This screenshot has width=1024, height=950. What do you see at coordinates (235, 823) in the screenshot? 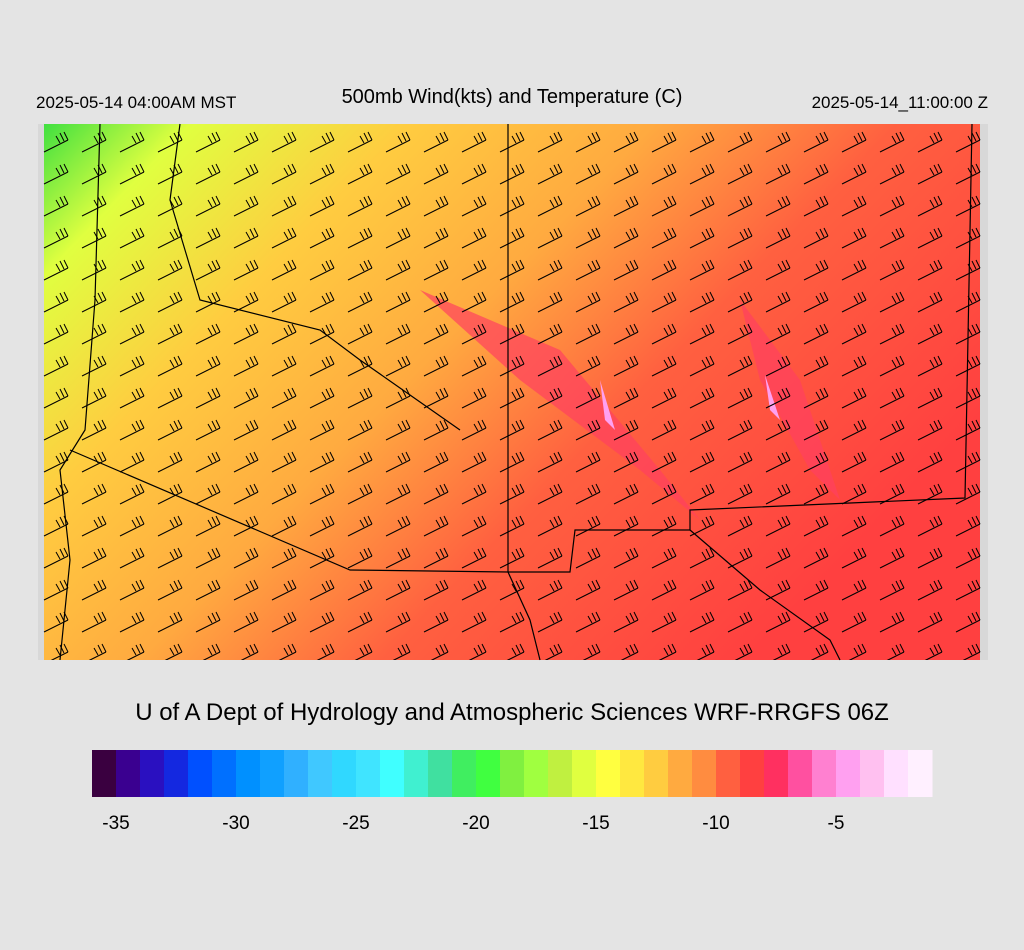
I see `colorbar-tick-label: -30` at bounding box center [235, 823].